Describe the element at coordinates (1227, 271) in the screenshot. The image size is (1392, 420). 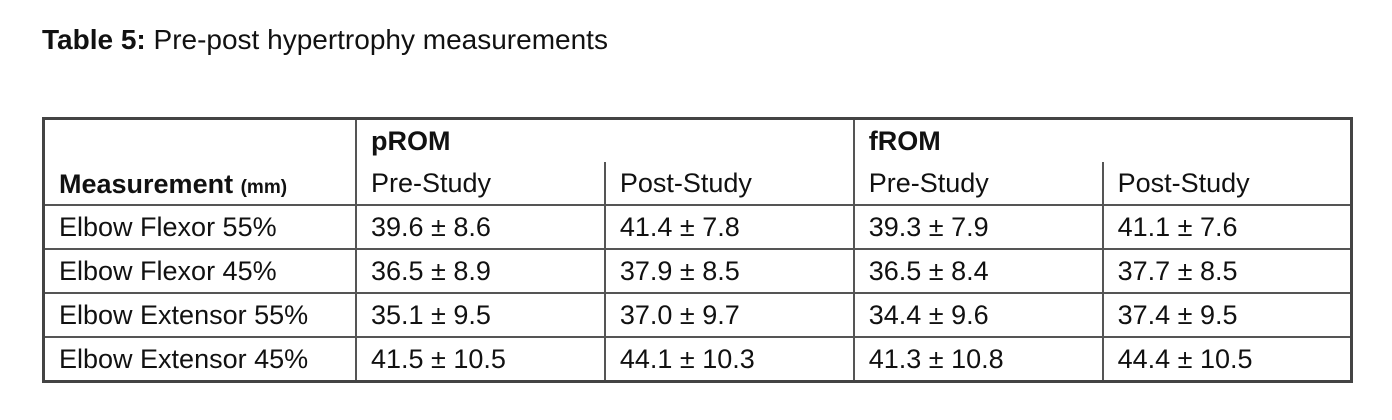
I see `value-cell: 37.7 ± 8.5` at that location.